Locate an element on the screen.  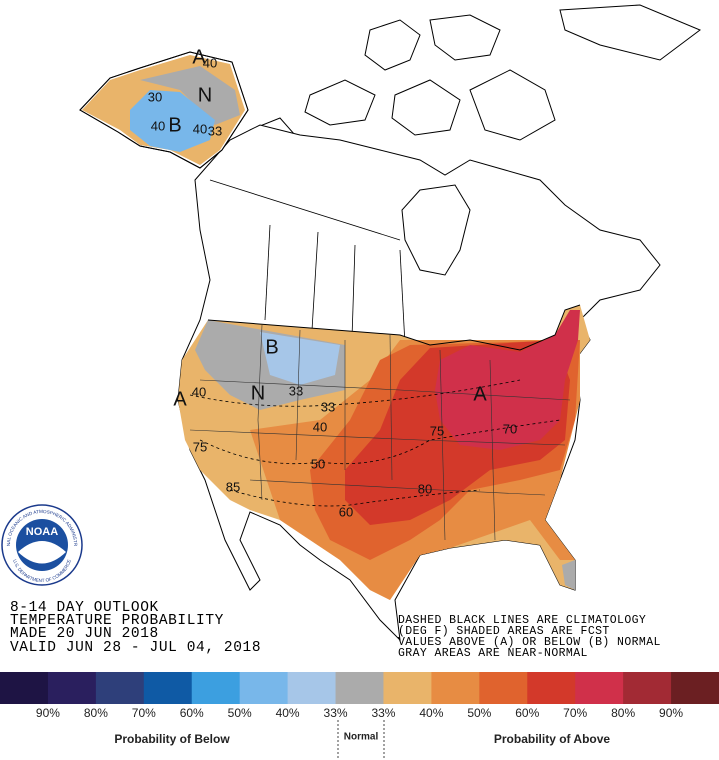
note-line: DASHED BLACK LINES ARE CLIMATOLOGY is located at coordinates (522, 620).